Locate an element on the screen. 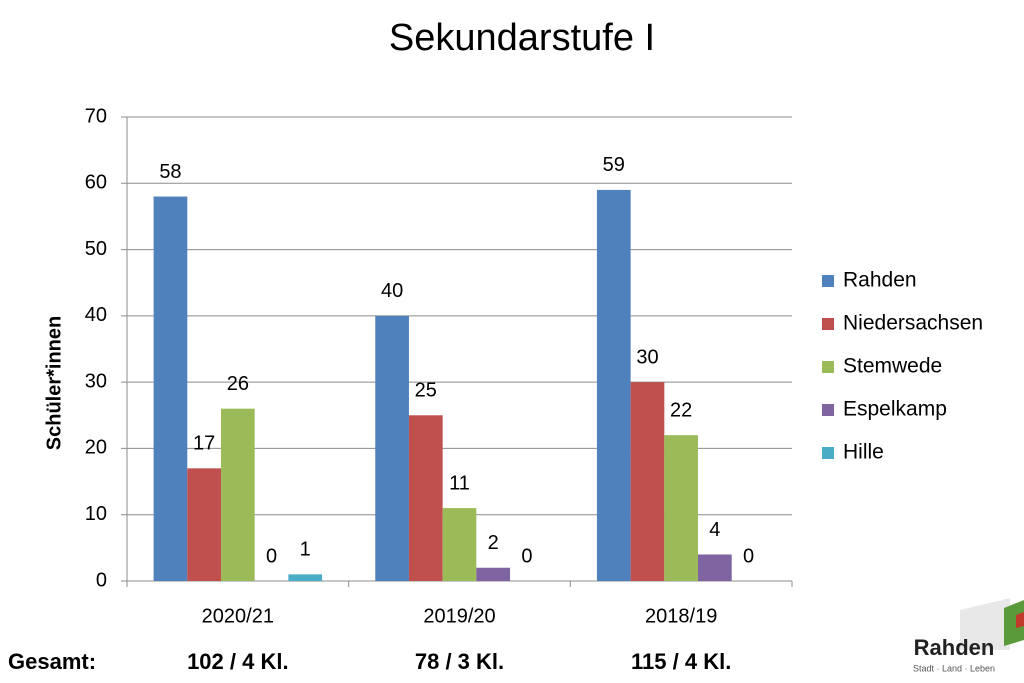  y-tick-label: 20 is located at coordinates (96, 448).